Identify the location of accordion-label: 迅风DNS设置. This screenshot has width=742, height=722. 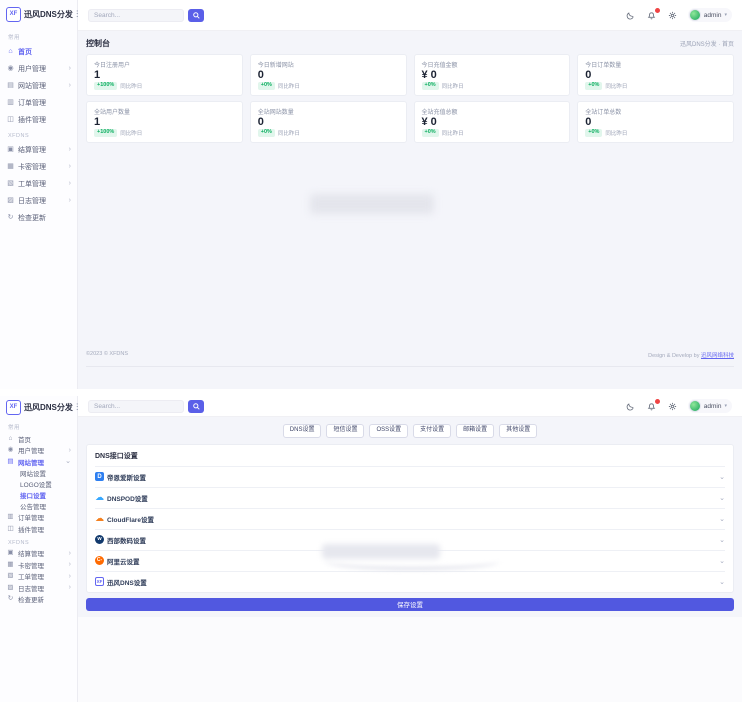
(127, 583).